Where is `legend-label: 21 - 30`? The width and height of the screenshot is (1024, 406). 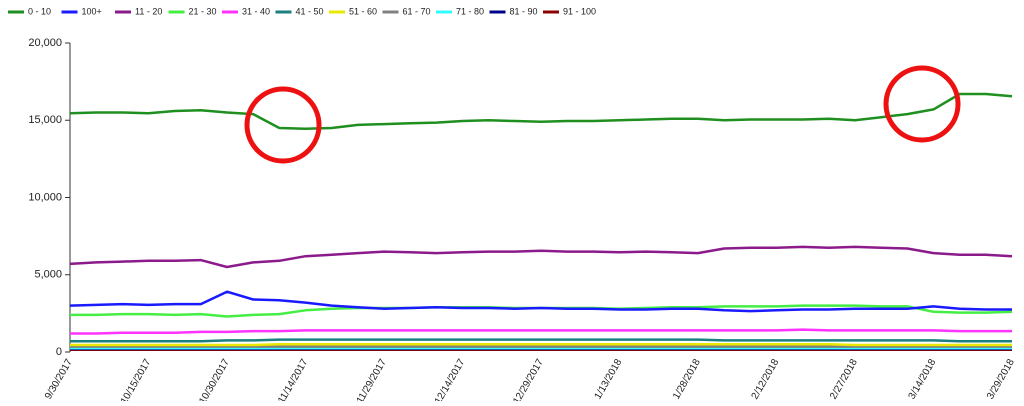 legend-label: 21 - 30 is located at coordinates (203, 11).